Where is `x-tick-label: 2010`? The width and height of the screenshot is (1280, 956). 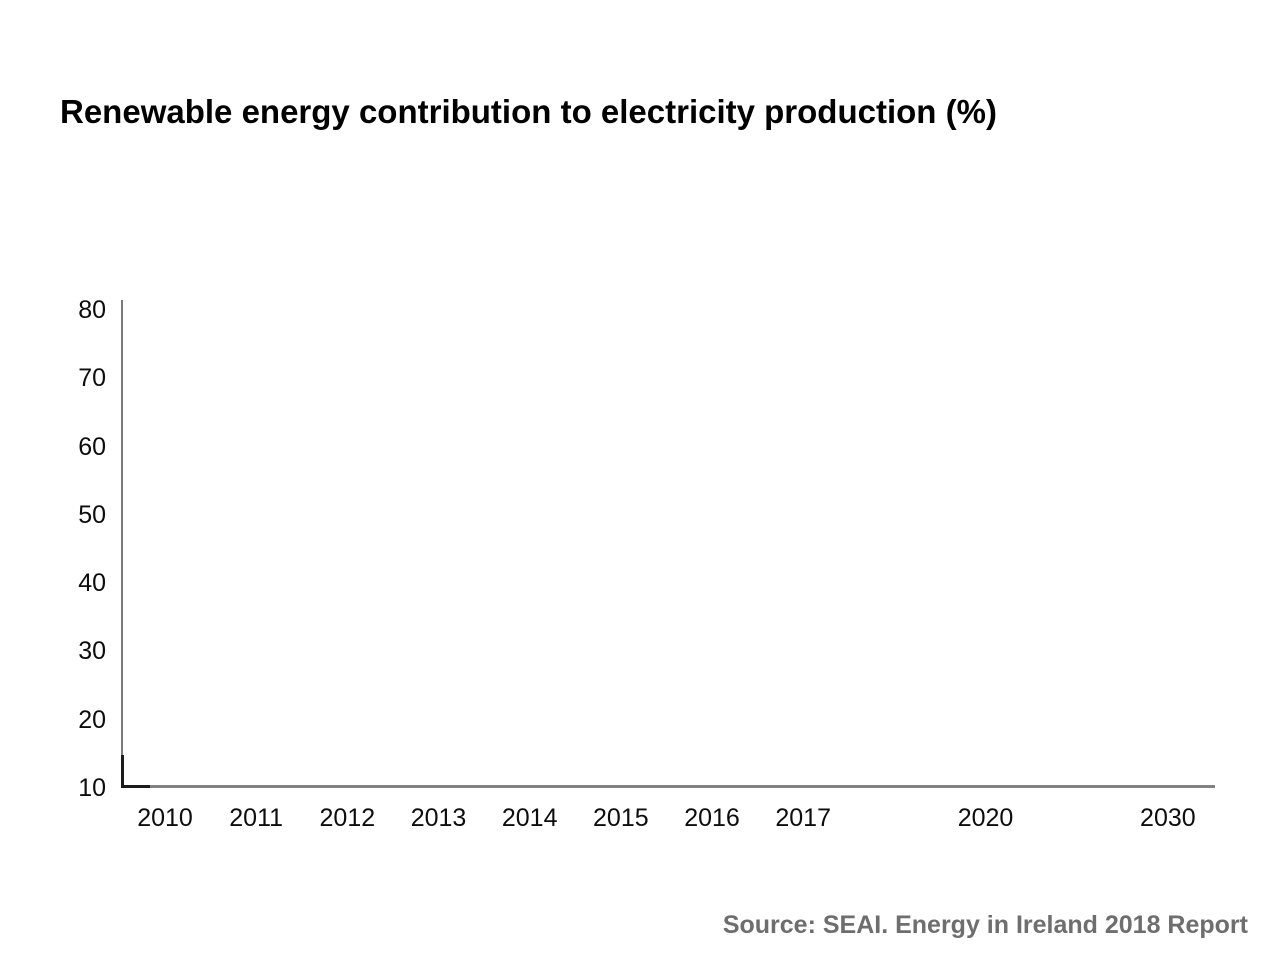 x-tick-label: 2010 is located at coordinates (165, 818).